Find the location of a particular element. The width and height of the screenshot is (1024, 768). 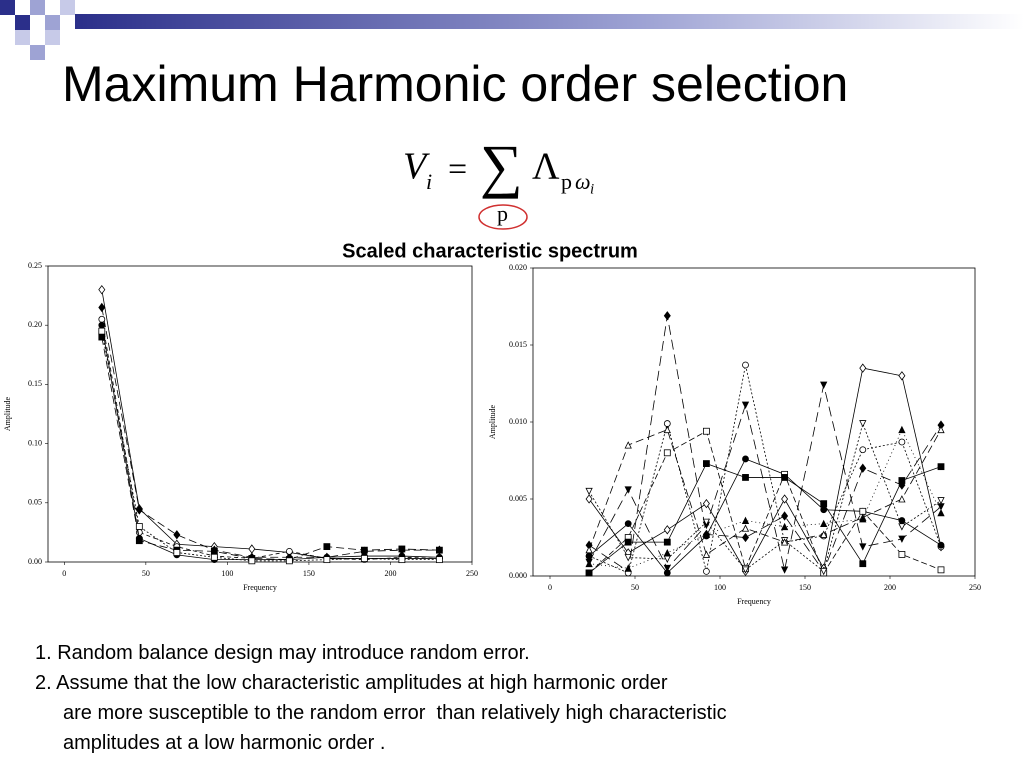

formula-text: p is located at coordinates (566, 181).